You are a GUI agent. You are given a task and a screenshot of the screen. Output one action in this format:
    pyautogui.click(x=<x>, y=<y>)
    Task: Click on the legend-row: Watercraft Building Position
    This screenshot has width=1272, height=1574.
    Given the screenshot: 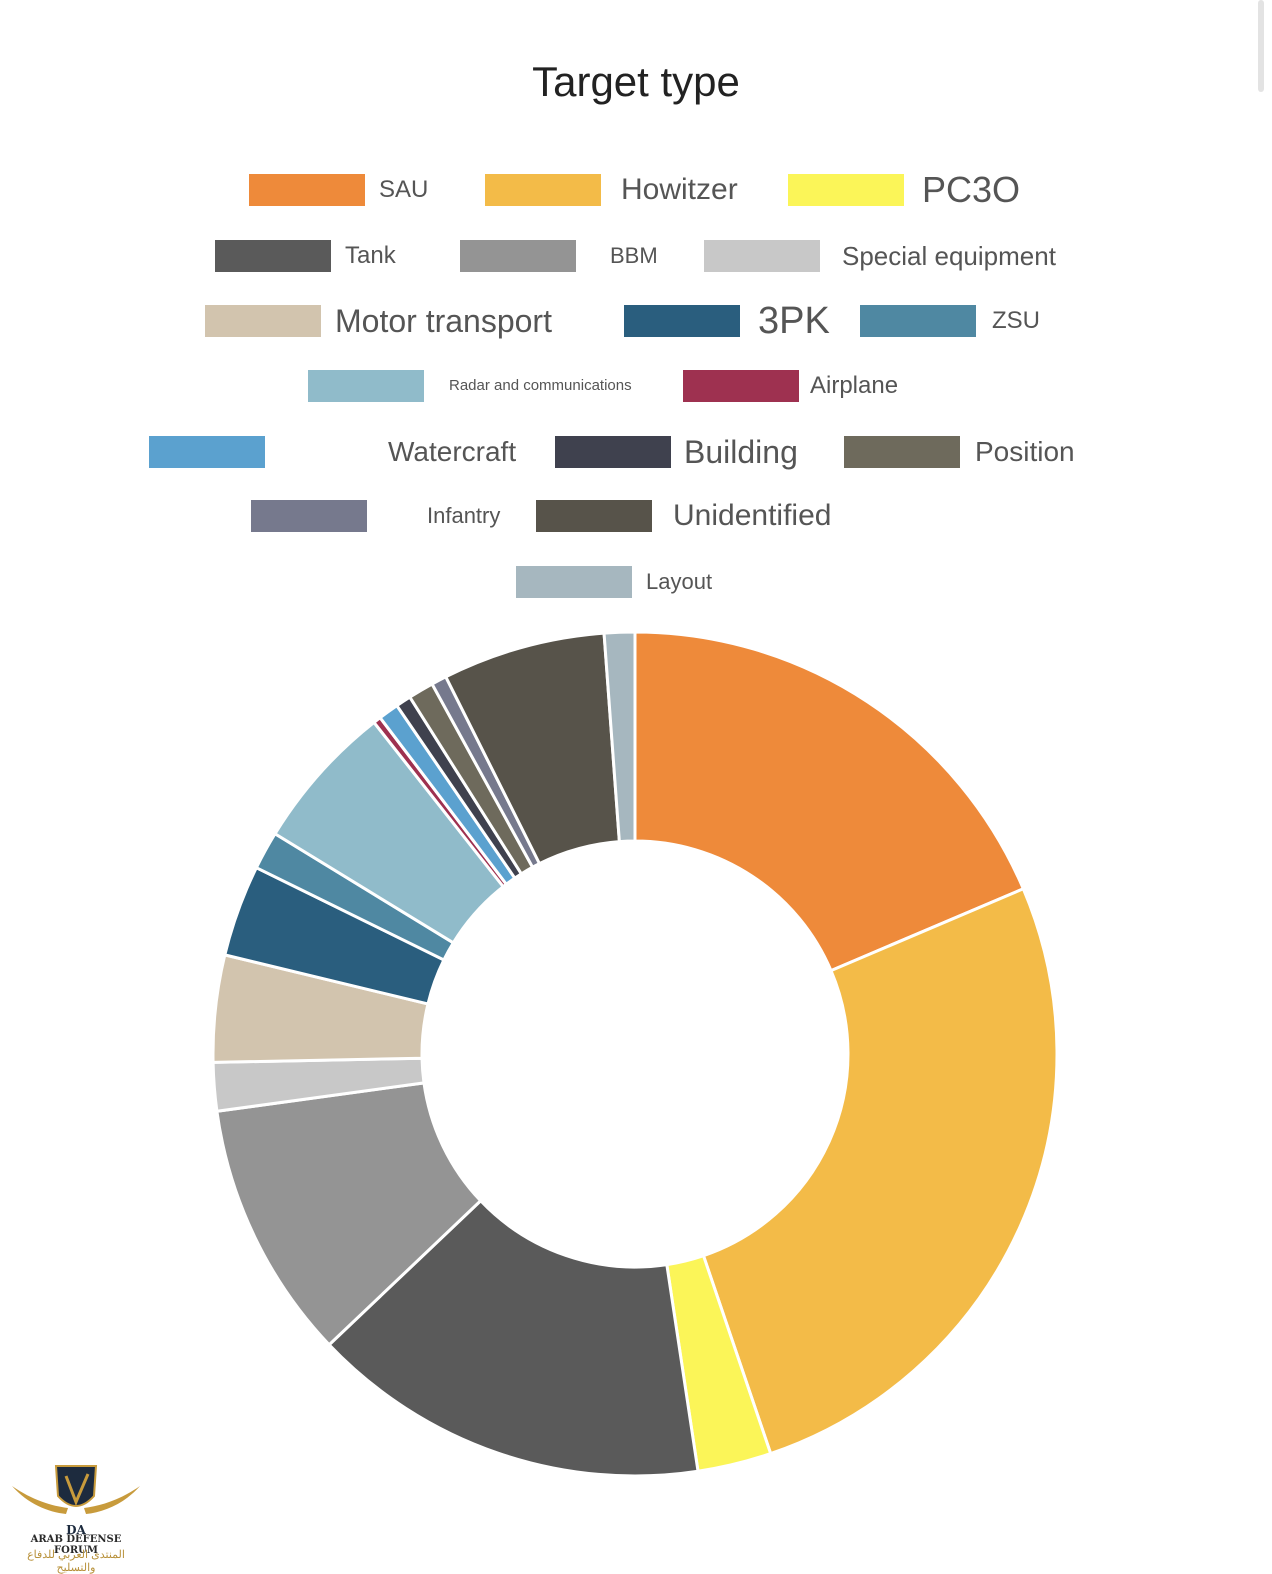 What is the action you would take?
    pyautogui.click(x=636, y=452)
    